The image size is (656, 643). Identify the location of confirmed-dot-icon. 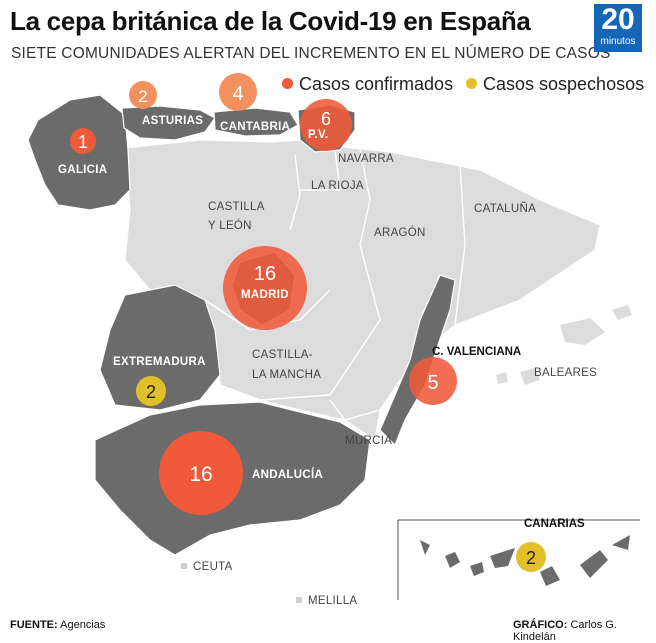
(287, 83).